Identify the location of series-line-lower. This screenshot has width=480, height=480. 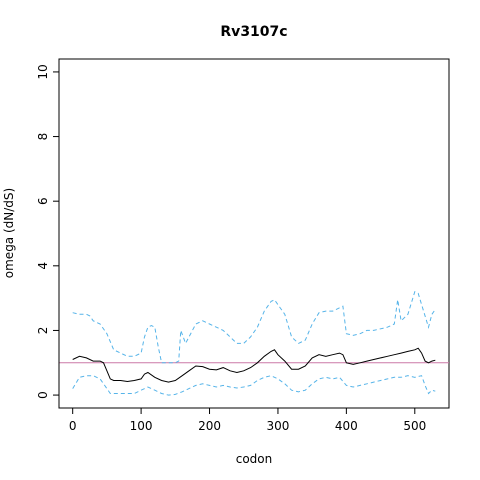
(254, 385).